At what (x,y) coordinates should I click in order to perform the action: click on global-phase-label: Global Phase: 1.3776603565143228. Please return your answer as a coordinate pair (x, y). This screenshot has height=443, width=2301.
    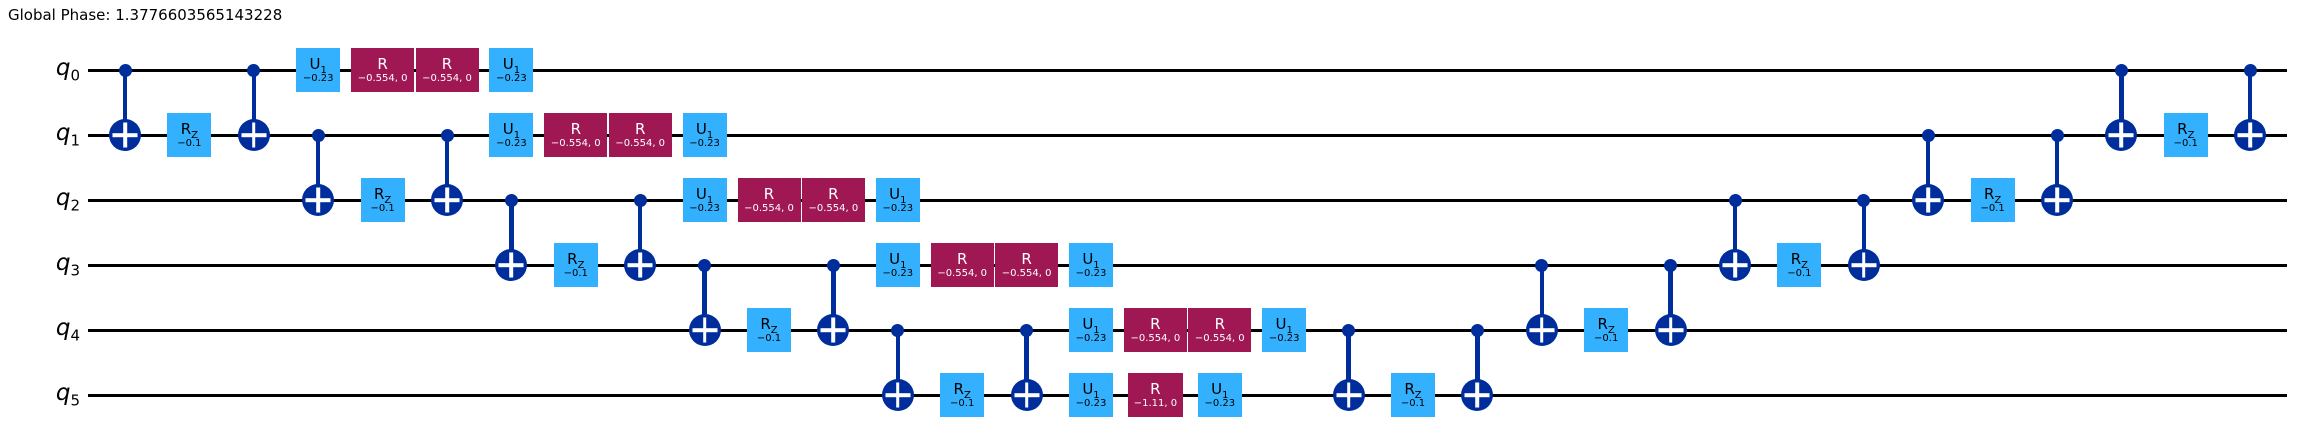
    Looking at the image, I should click on (145, 15).